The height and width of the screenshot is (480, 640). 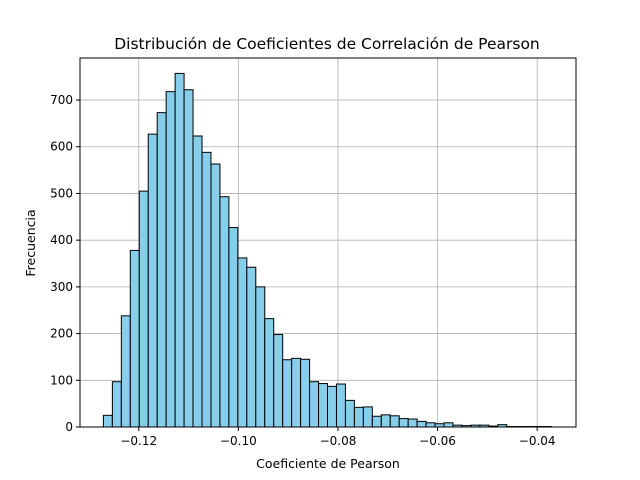 What do you see at coordinates (238, 441) in the screenshot?
I see `x-tick-label: −0.10` at bounding box center [238, 441].